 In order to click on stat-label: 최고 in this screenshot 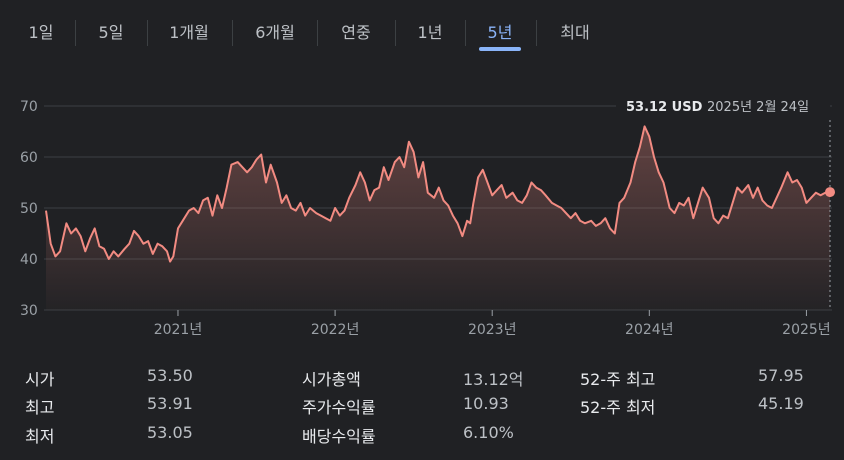, I will do `click(40, 407)`.